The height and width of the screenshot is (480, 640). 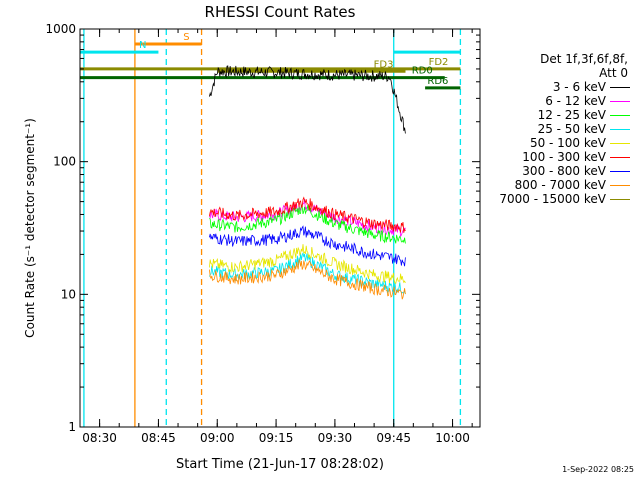 What do you see at coordinates (575, 101) in the screenshot?
I see `legend-item-label: 6 - 12 keV` at bounding box center [575, 101].